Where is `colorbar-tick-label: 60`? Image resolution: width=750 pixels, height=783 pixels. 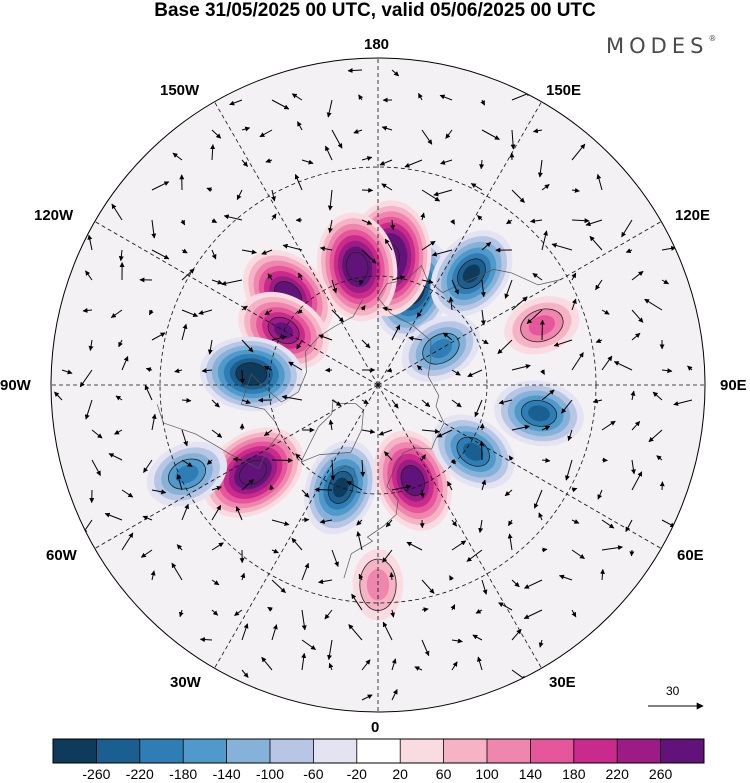 colorbar-tick-label: 60 is located at coordinates (443, 774).